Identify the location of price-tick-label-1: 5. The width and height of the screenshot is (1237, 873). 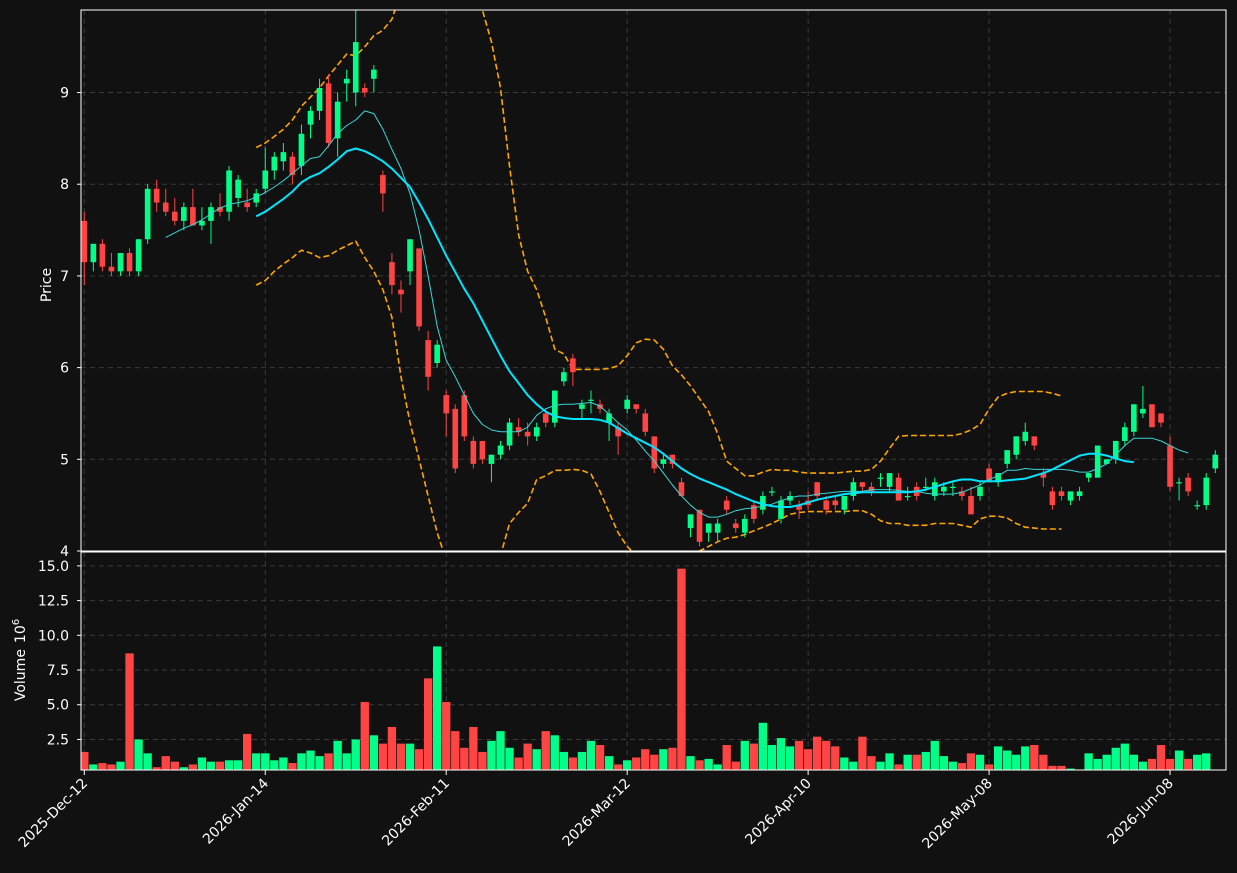
(64, 460).